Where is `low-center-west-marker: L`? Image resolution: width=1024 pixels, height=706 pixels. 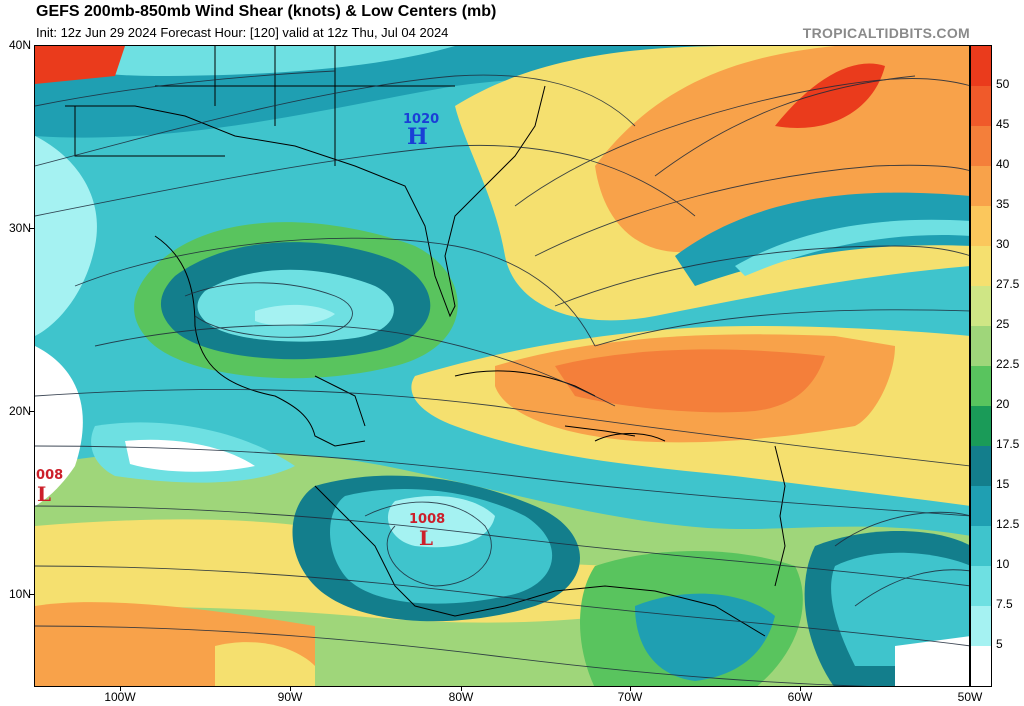
low-center-west-marker: L is located at coordinates (44, 494).